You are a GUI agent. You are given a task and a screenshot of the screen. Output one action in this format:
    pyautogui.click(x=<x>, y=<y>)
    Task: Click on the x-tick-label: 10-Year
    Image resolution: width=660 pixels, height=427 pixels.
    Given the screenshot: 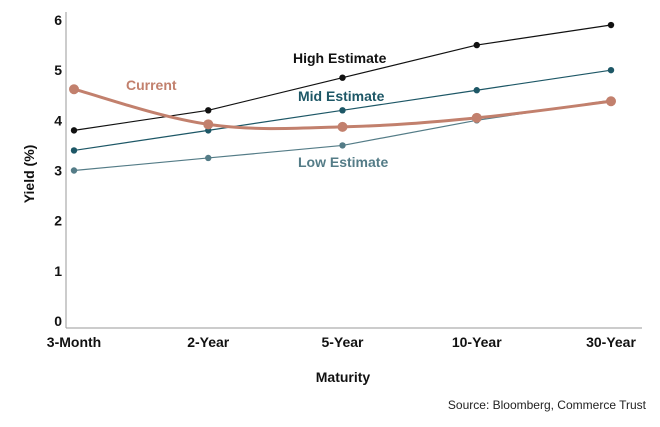 What is the action you would take?
    pyautogui.click(x=477, y=342)
    